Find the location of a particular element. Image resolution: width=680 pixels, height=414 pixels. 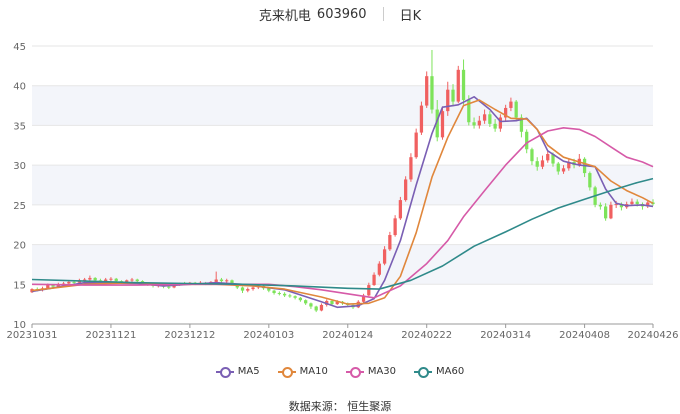

x-tick-label: 20240408 is located at coordinates (584, 335).